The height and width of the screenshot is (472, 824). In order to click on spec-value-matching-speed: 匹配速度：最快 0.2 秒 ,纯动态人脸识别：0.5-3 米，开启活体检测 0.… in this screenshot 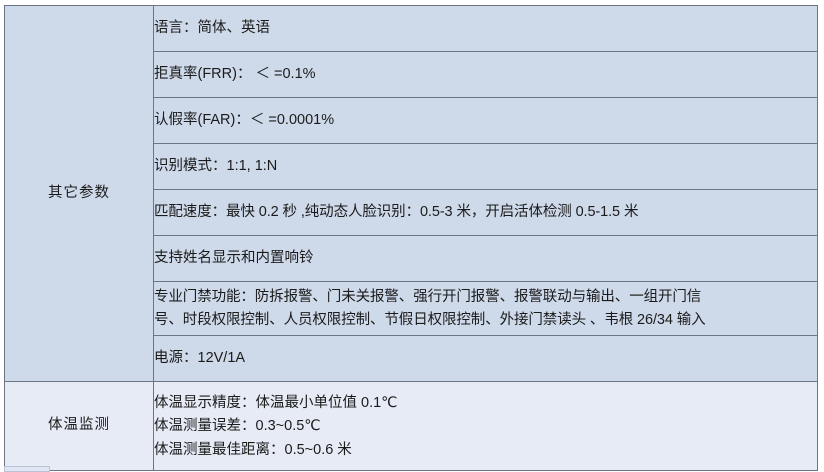, I will do `click(485, 212)`.